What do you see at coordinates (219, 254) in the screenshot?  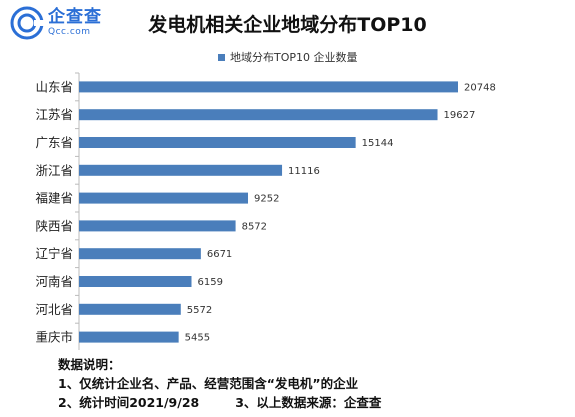 I see `value-label: 6671` at bounding box center [219, 254].